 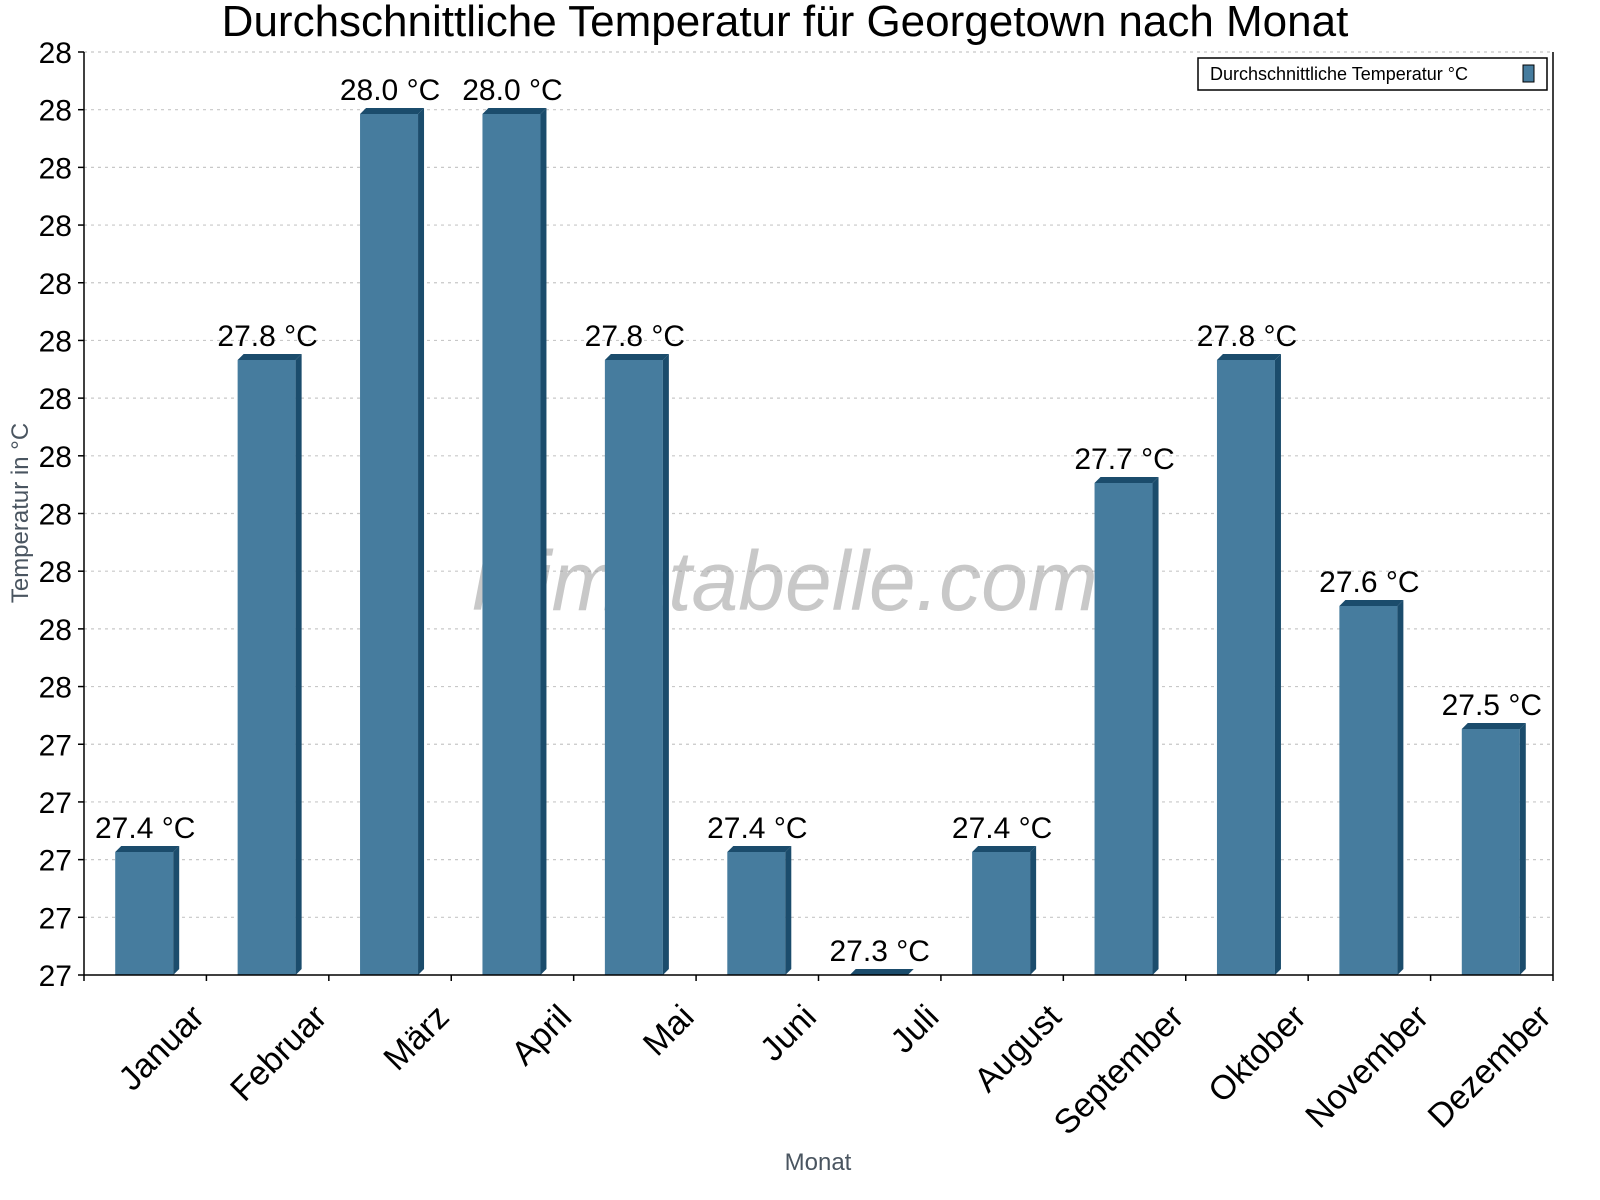 What do you see at coordinates (1339, 74) in the screenshot?
I see `legend-label: Durchschnittliche Temperatur °C` at bounding box center [1339, 74].